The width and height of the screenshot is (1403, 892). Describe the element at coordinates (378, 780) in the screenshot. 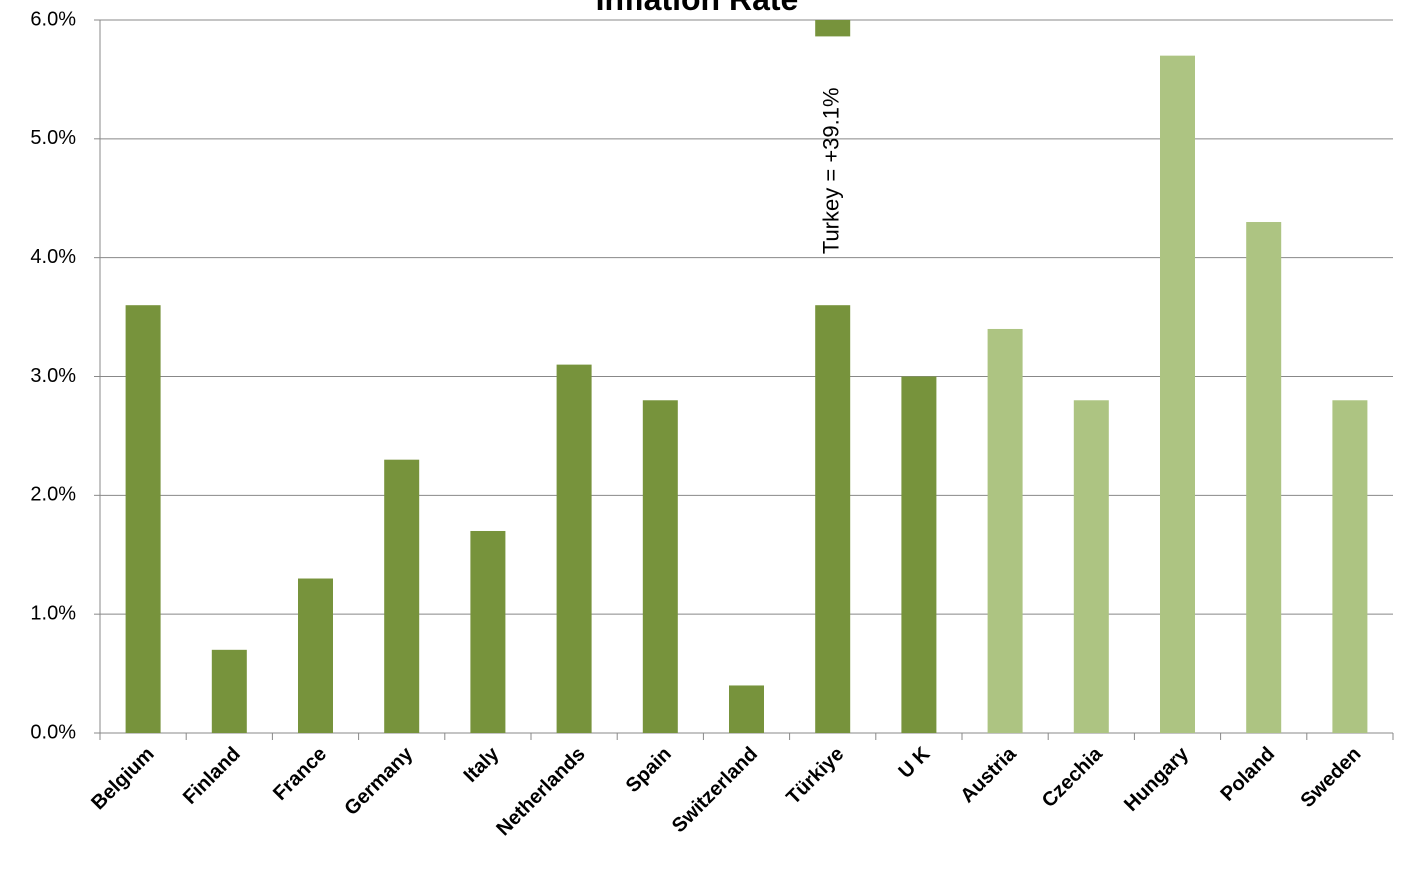

I see `x-tick-label: Germany` at that location.